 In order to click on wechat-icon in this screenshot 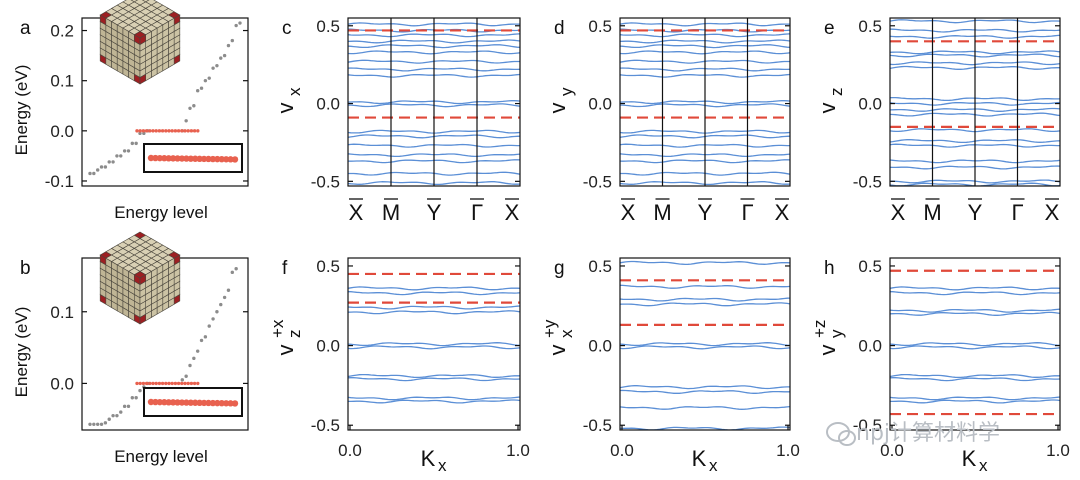, I will do `click(841, 434)`.